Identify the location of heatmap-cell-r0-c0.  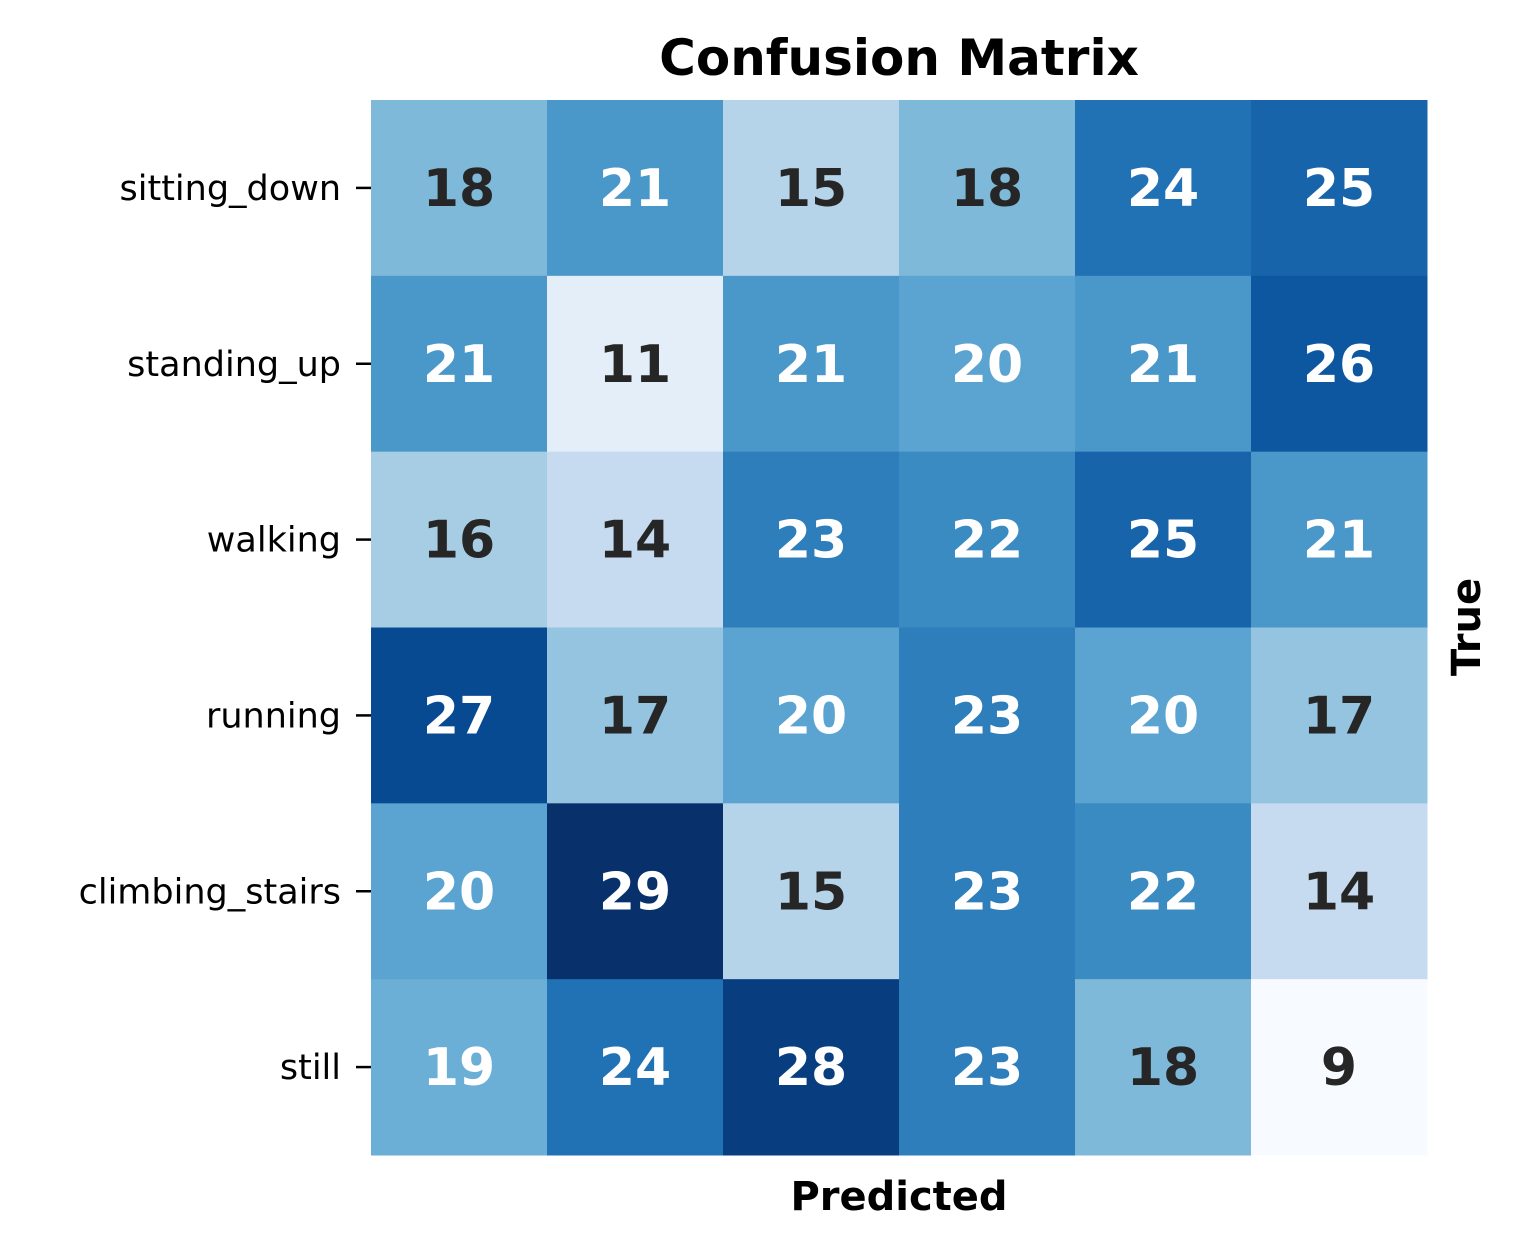
(459, 188).